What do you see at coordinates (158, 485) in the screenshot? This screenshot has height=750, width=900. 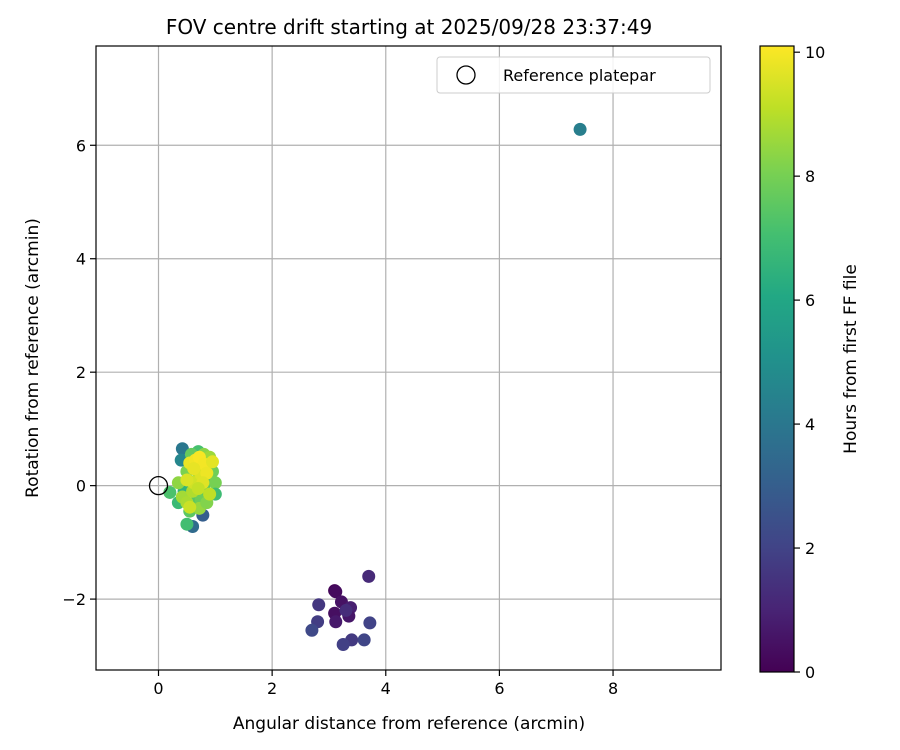 I see `reference-marker` at bounding box center [158, 485].